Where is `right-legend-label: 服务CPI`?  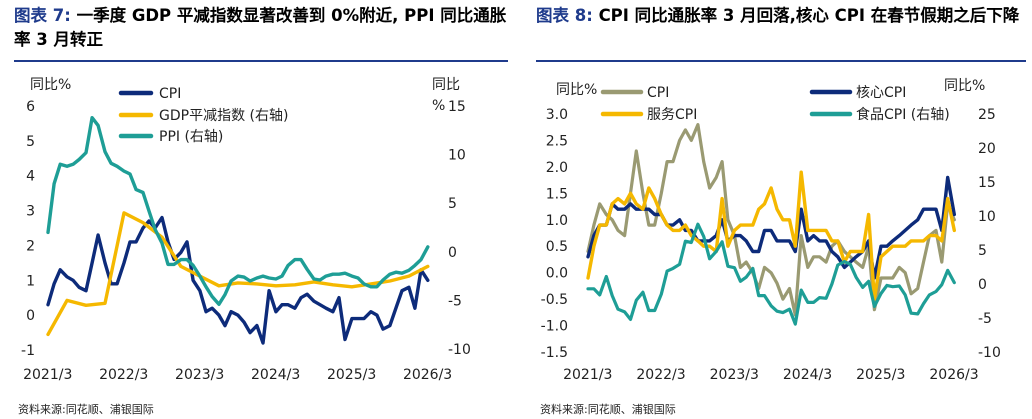
right-legend-label: 服务CPI is located at coordinates (672, 115).